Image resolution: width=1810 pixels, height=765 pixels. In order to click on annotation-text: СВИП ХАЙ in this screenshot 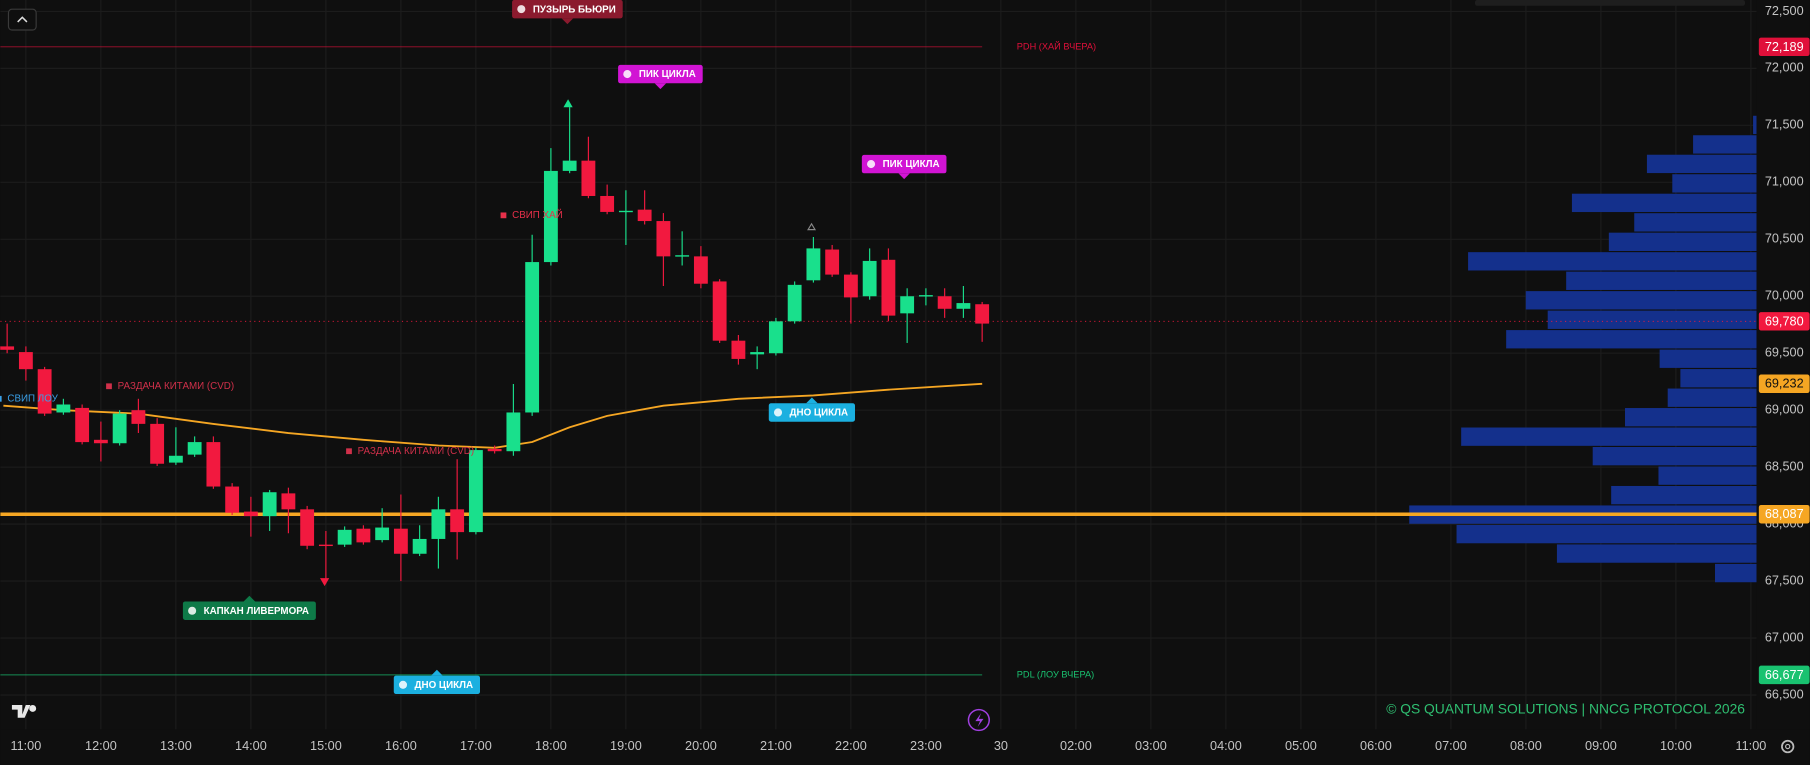, I will do `click(537, 215)`.